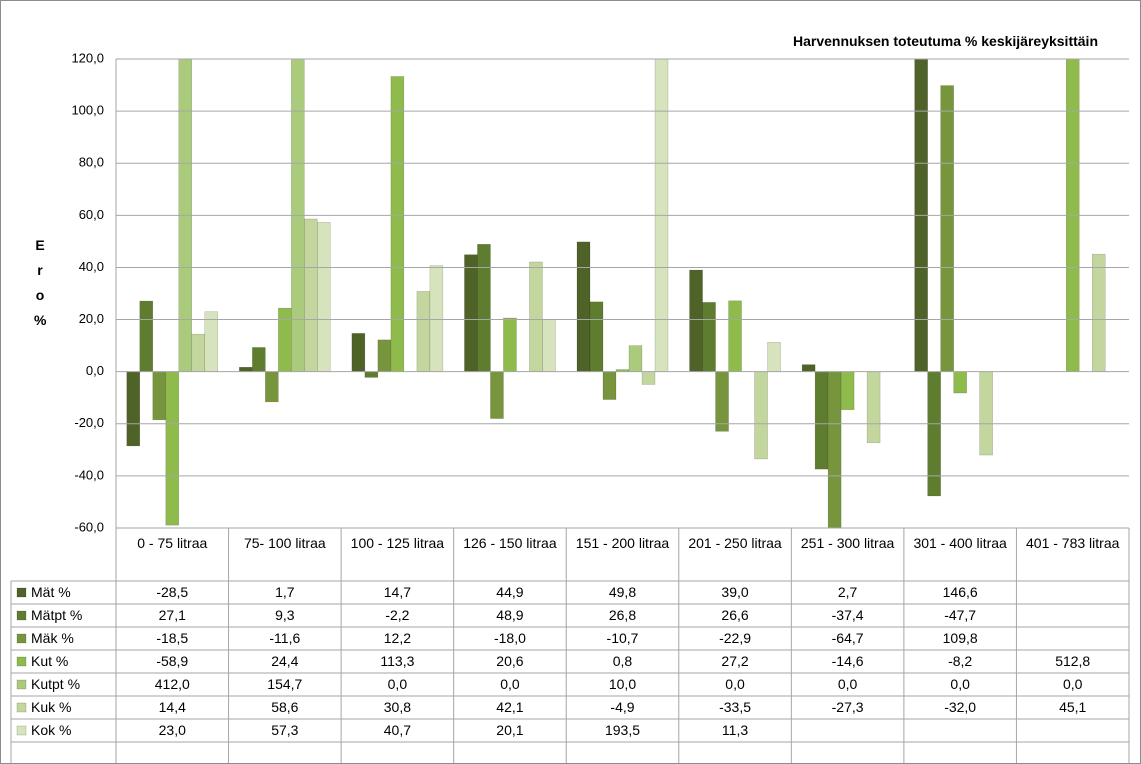  What do you see at coordinates (847, 707) in the screenshot?
I see `table-value: -27,3` at bounding box center [847, 707].